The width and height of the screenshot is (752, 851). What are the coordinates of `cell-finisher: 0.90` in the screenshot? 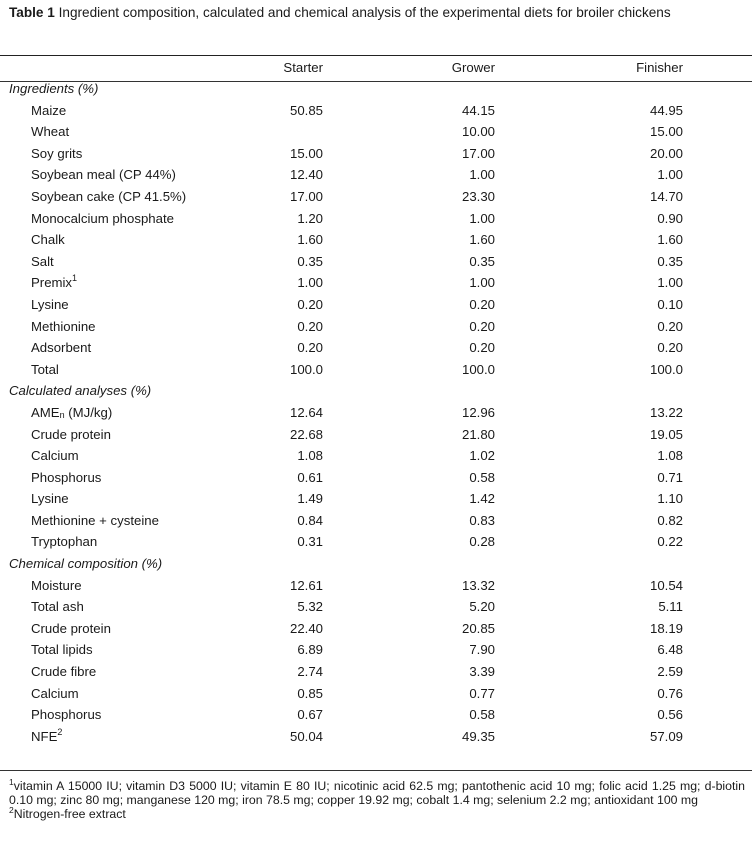 It's located at (670, 218).